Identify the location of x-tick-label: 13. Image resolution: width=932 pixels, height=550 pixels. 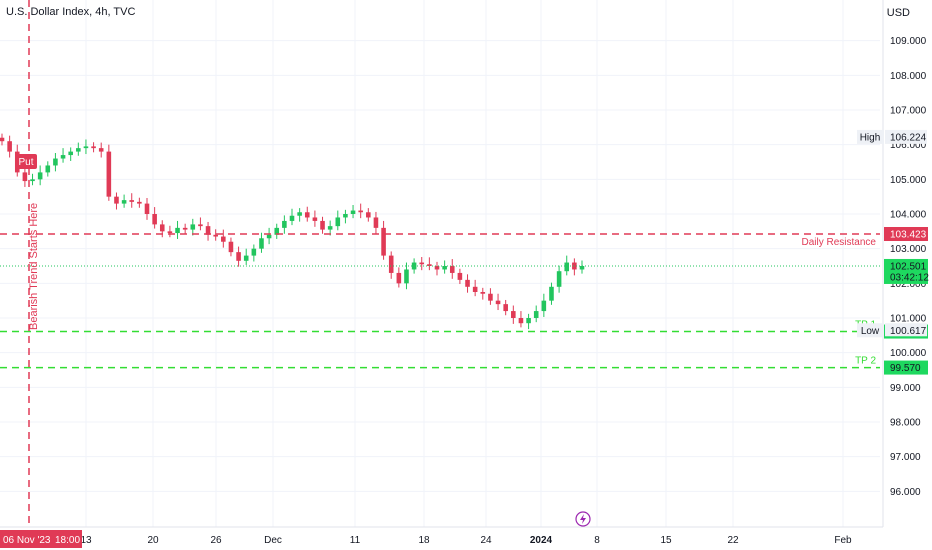
(86, 540).